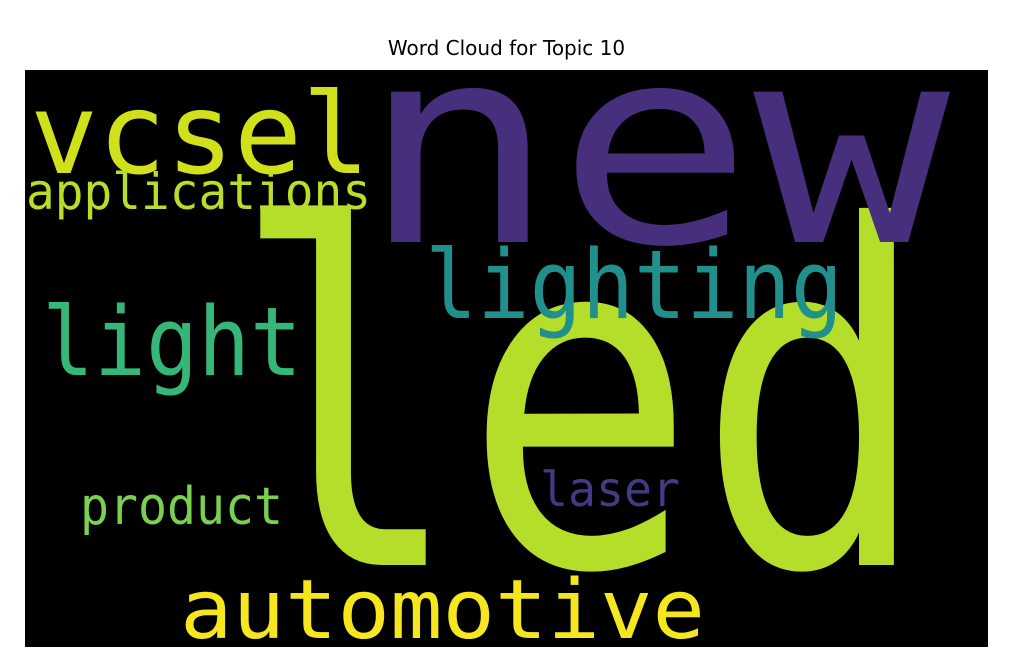 Image resolution: width=1011 pixels, height=665 pixels. What do you see at coordinates (200, 135) in the screenshot?
I see `word-cloud-word-vcsel: vcsel` at bounding box center [200, 135].